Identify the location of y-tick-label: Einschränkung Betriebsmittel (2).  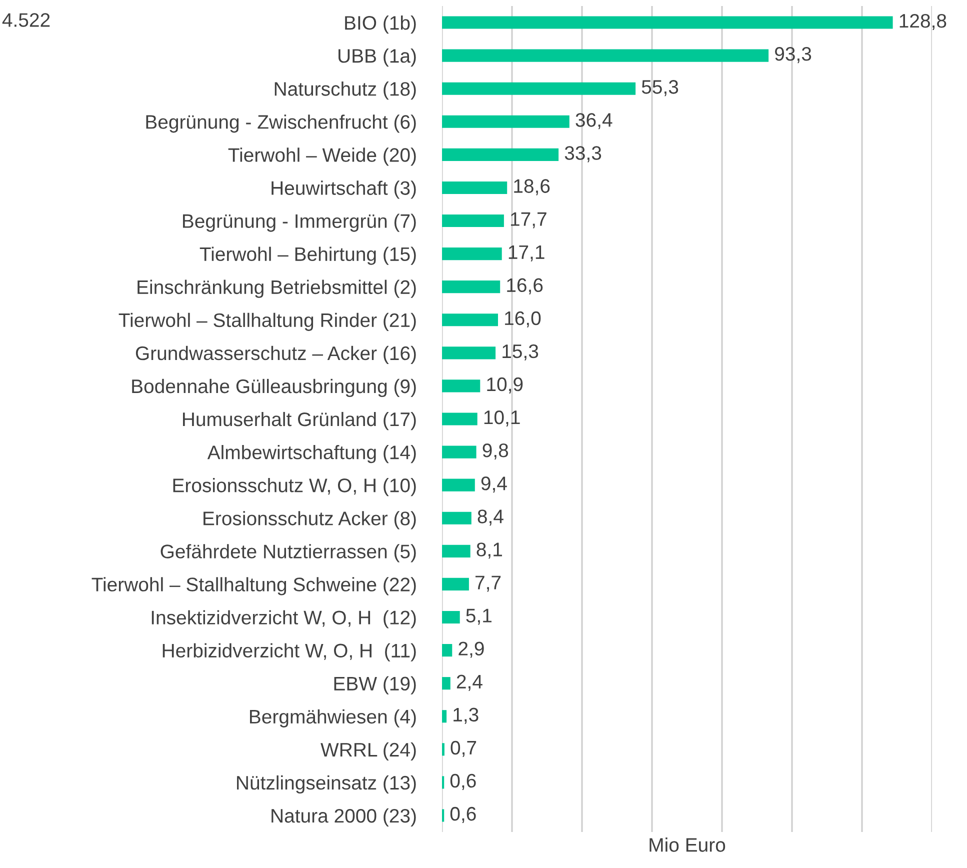
(277, 289).